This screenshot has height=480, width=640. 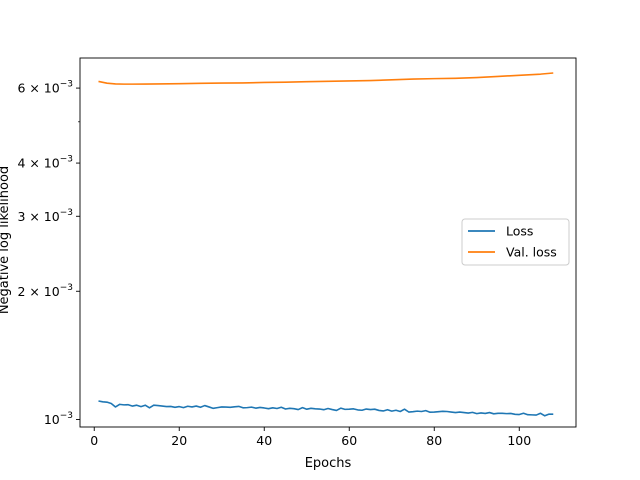 I want to click on legend: Loss Val. loss, so click(x=515, y=242).